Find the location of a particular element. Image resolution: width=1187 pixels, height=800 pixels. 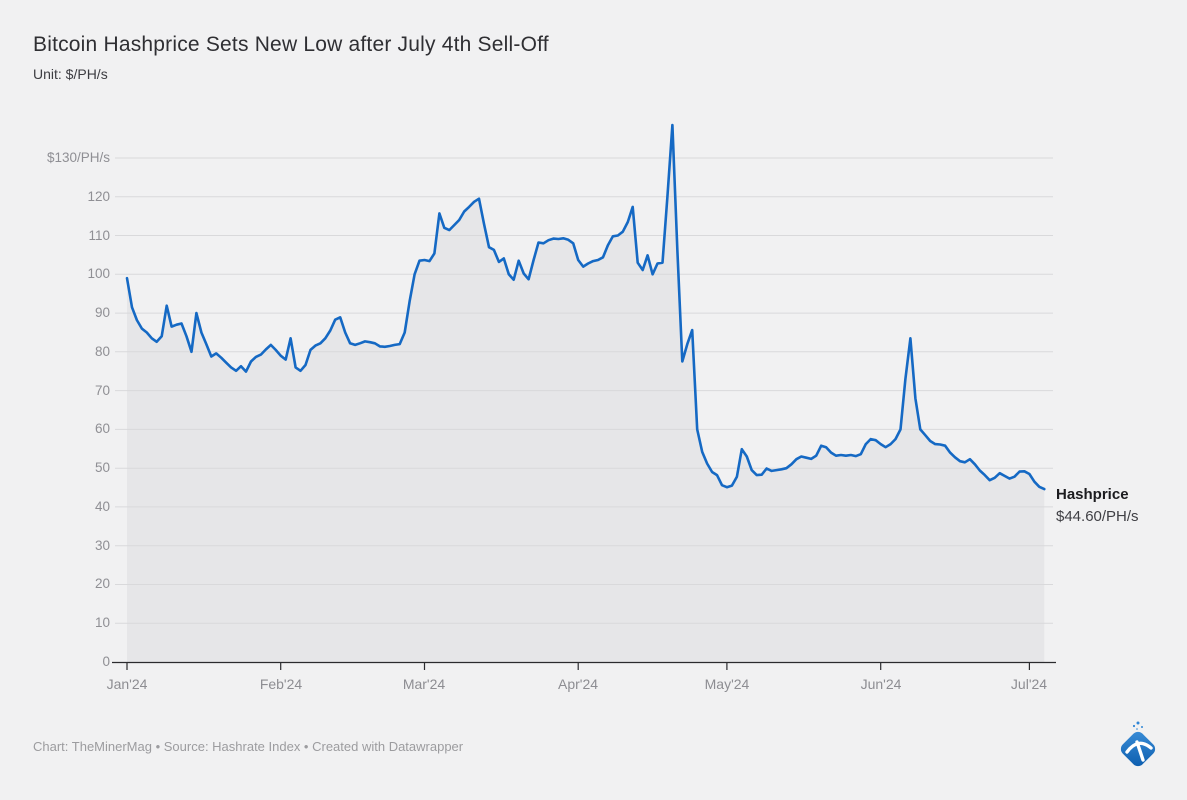

y-axis-label: 50 is located at coordinates (102, 467).